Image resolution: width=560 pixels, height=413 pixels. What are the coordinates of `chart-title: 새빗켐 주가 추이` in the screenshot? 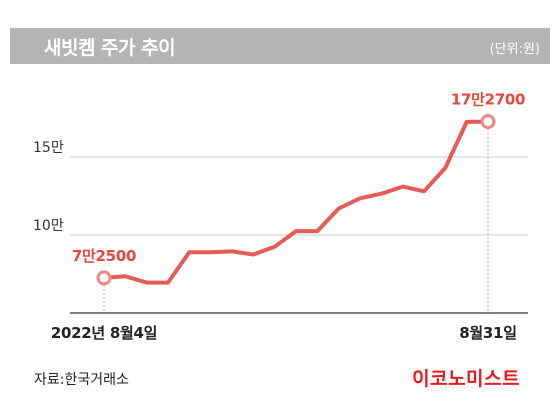 It's located at (110, 48).